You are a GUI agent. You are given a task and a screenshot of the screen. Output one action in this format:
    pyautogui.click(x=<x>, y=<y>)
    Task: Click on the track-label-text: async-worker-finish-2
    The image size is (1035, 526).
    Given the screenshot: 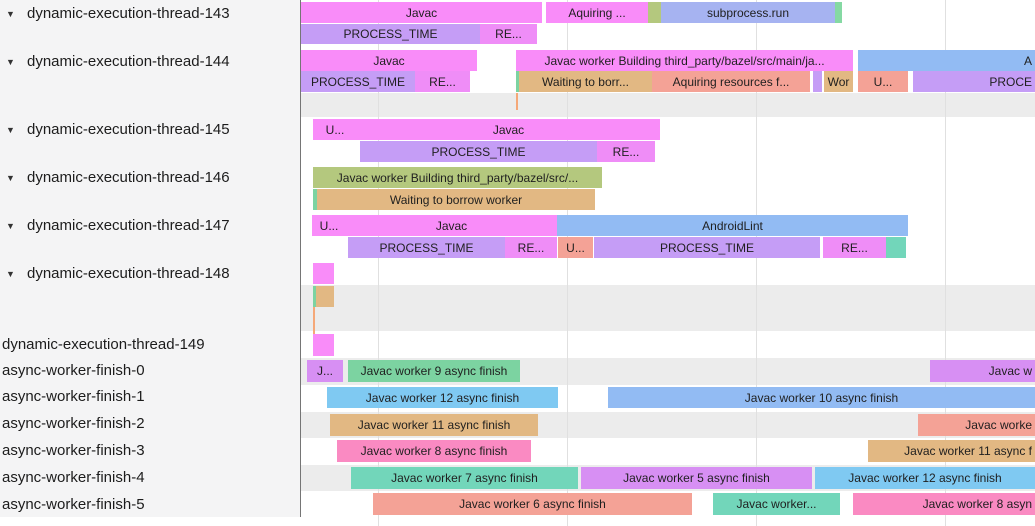 What is the action you would take?
    pyautogui.click(x=73, y=423)
    